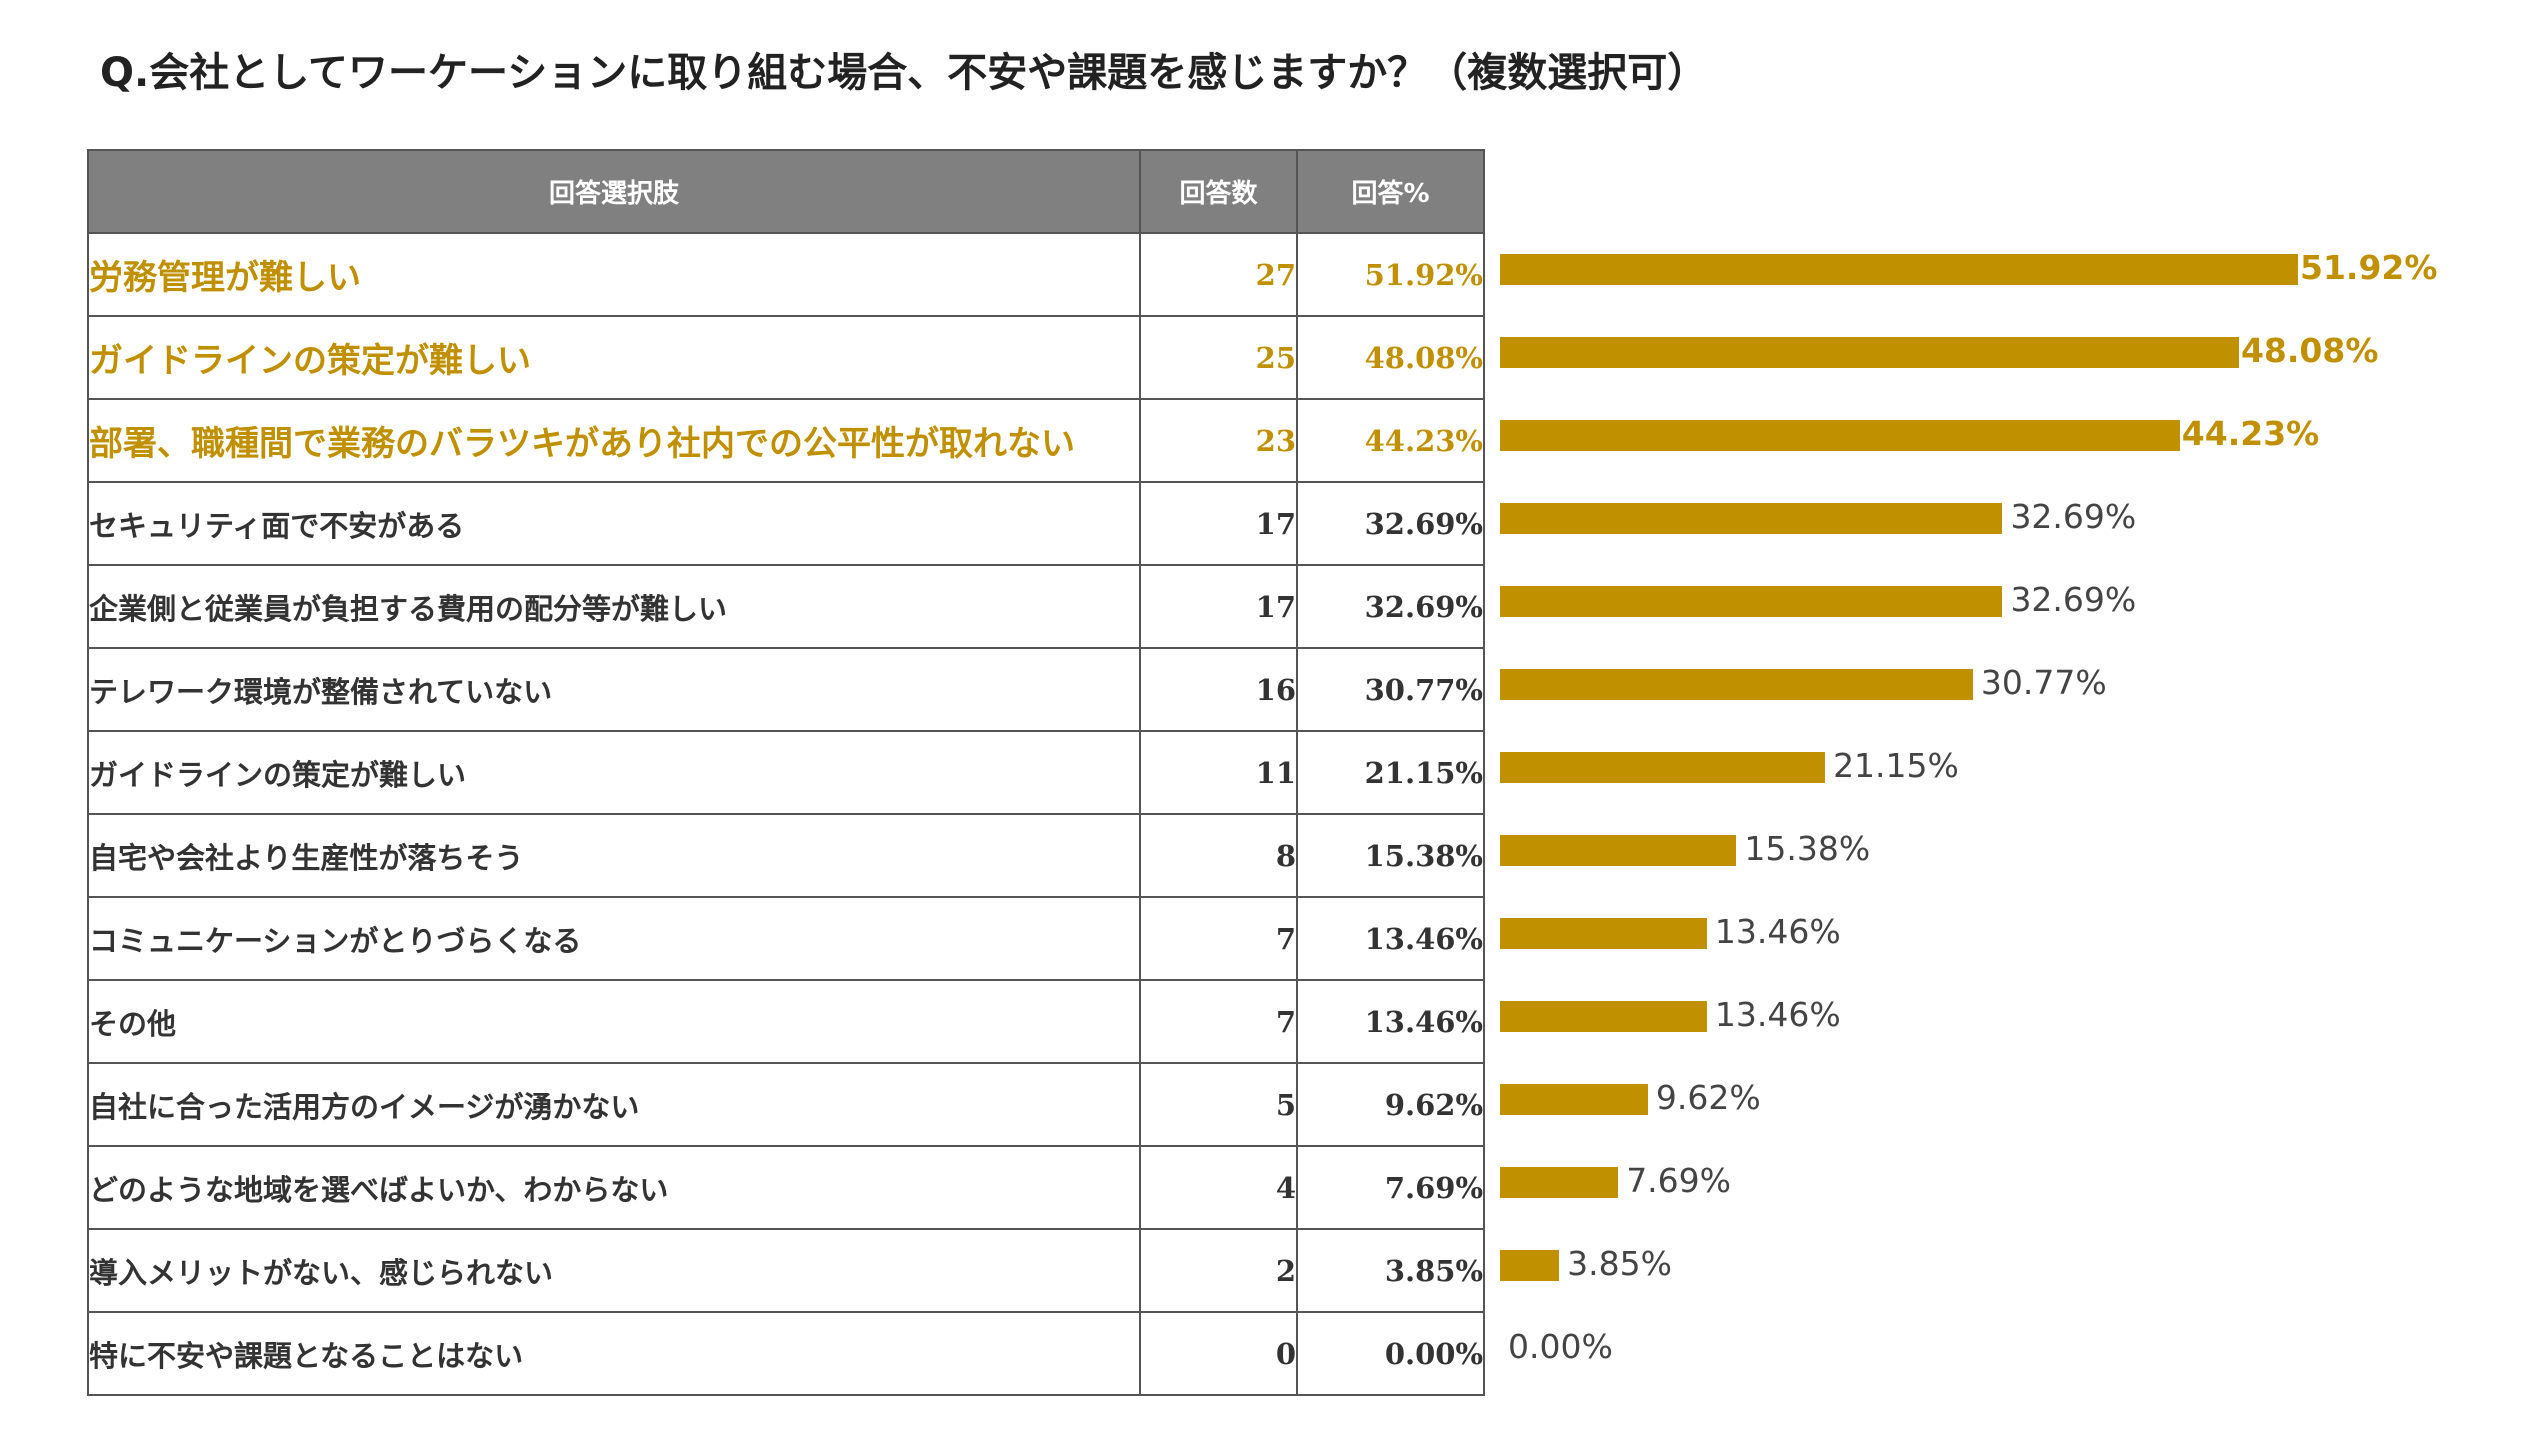 Image resolution: width=2527 pixels, height=1438 pixels. Describe the element at coordinates (1218, 274) in the screenshot. I see `count-cell: 27` at that location.